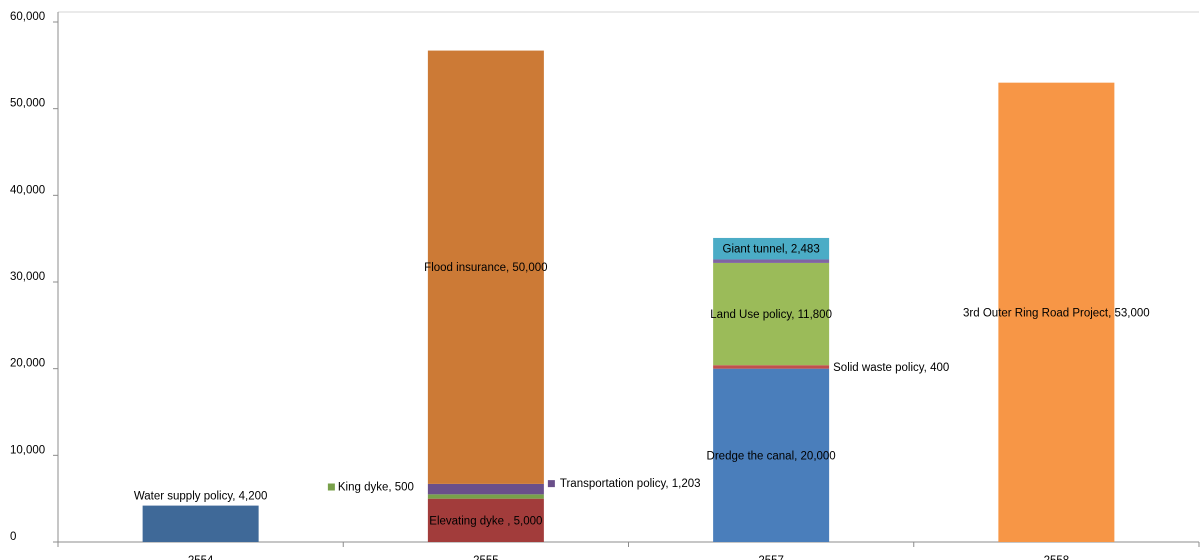 This screenshot has height=560, width=1200. What do you see at coordinates (27, 17) in the screenshot?
I see `y-tick-label: 60,000` at bounding box center [27, 17].